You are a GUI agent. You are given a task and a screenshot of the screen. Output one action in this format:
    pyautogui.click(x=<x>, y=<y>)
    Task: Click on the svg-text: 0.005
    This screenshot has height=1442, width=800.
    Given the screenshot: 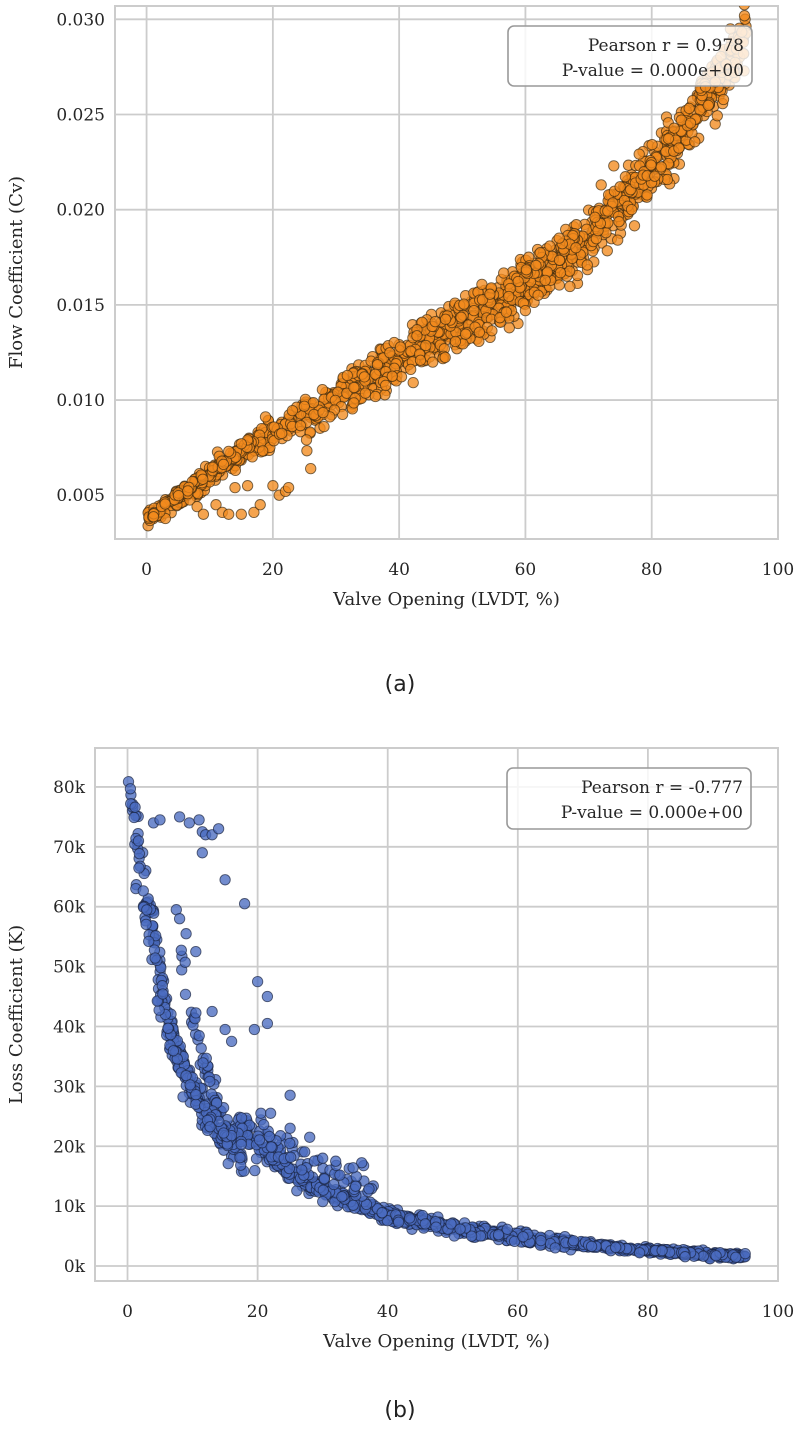 What is the action you would take?
    pyautogui.click(x=80, y=496)
    